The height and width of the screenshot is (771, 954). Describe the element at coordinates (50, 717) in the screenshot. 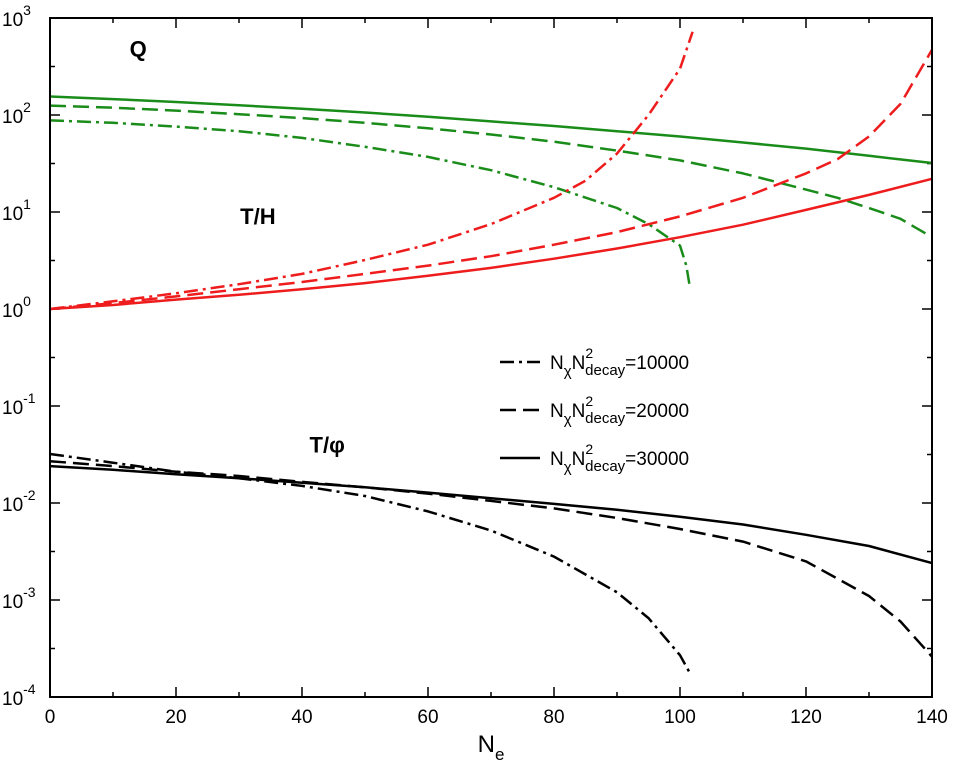

I see `x-tick-label: 0` at that location.